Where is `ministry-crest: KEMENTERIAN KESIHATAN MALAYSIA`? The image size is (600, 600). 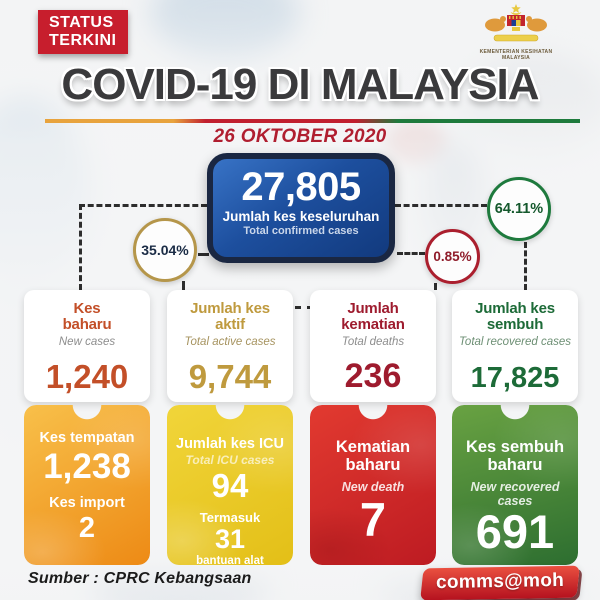 ministry-crest: KEMENTERIAN KESIHATAN MALAYSIA is located at coordinates (516, 33).